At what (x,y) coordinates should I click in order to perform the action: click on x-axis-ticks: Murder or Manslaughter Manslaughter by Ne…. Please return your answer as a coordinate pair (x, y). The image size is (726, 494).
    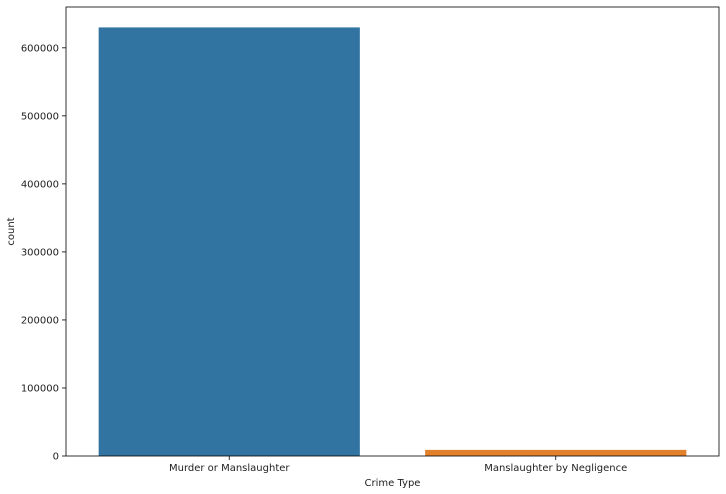
    Looking at the image, I should click on (398, 465).